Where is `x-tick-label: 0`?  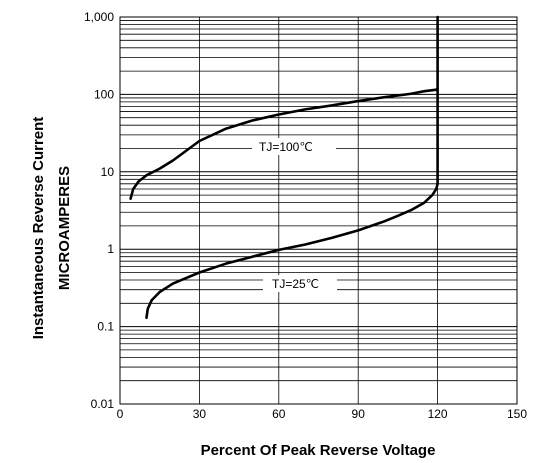
x-tick-label: 0 is located at coordinates (120, 414).